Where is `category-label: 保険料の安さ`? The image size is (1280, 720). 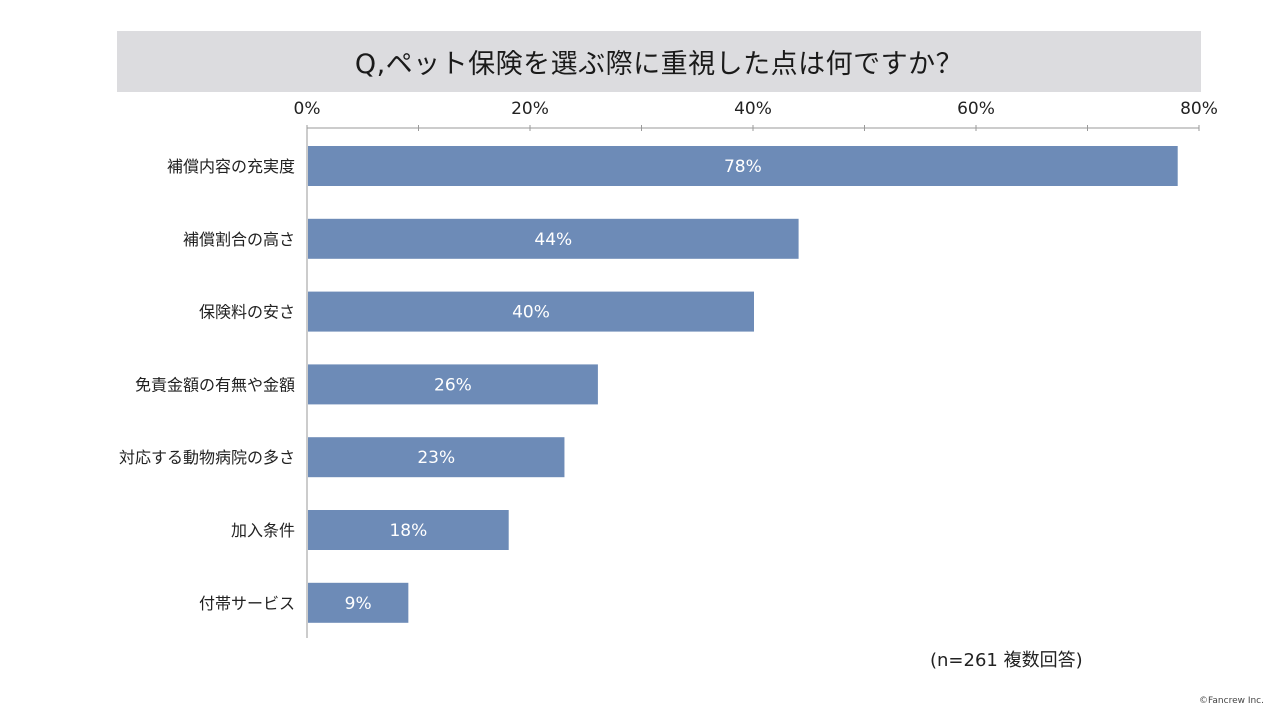 category-label: 保険料の安さ is located at coordinates (247, 312).